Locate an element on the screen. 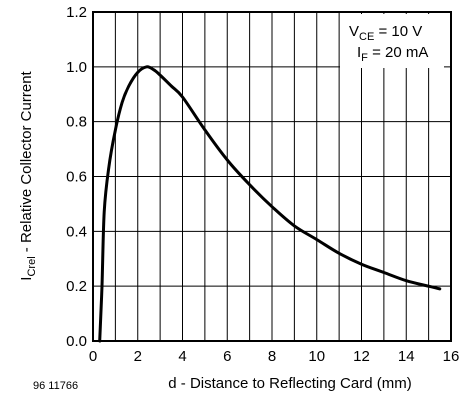 The image size is (471, 401). condition-vce-main: V is located at coordinates (354, 31).